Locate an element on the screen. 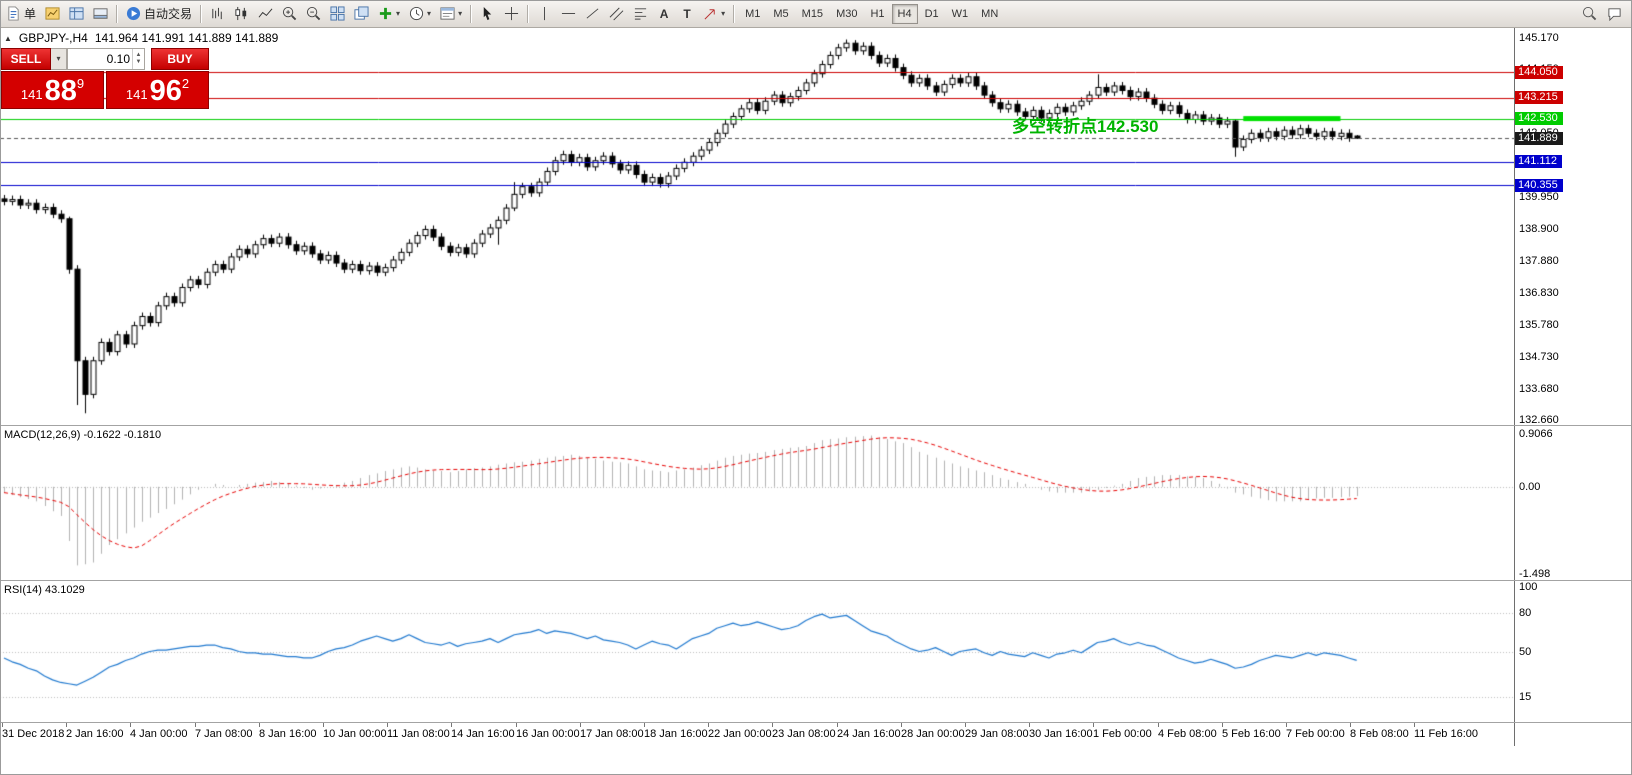 The image size is (1632, 775). time-axis-label: 17 Jan 08:00 is located at coordinates (612, 734).